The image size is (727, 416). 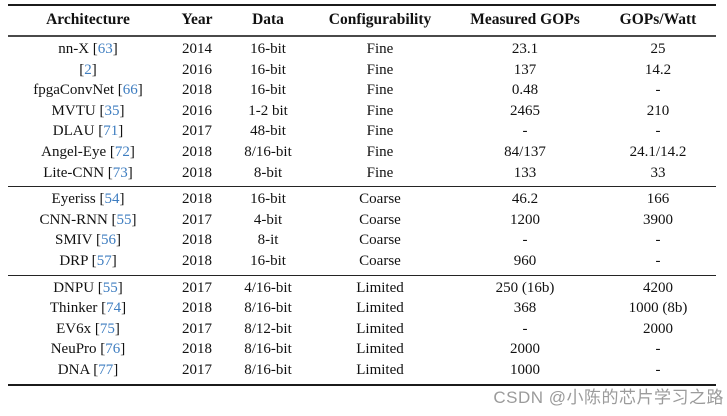 What do you see at coordinates (114, 308) in the screenshot?
I see `citation-link: 74` at bounding box center [114, 308].